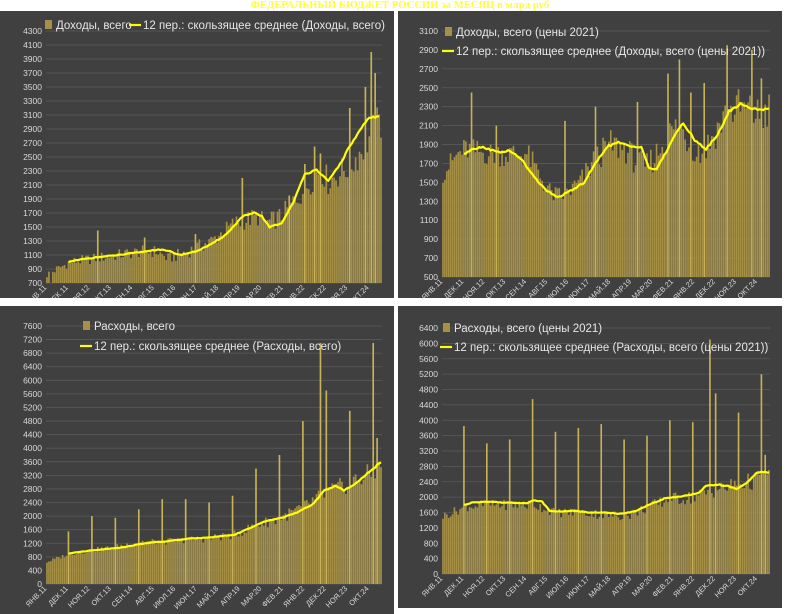  Describe the element at coordinates (32, 101) in the screenshot. I see `y-tick-label: 3300` at that location.